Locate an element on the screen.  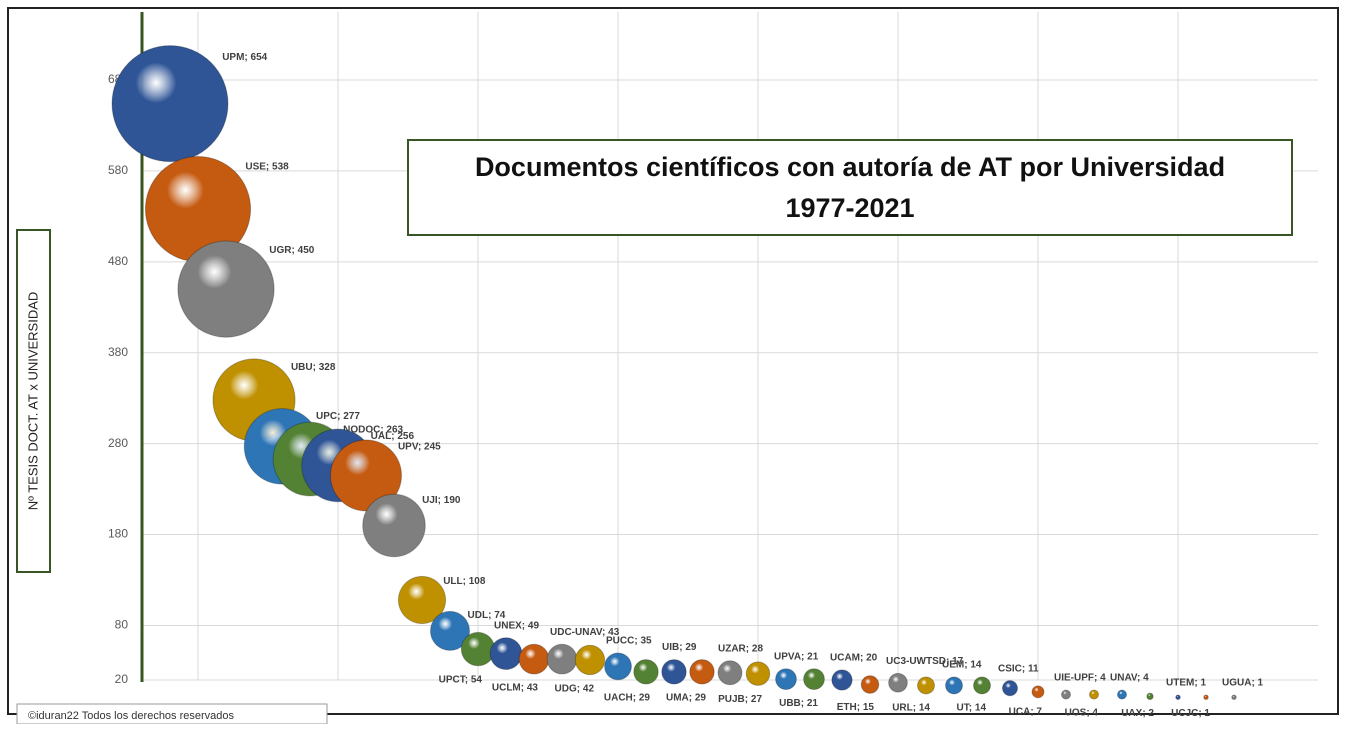
data-label: UPVA; 21 is located at coordinates (796, 656).